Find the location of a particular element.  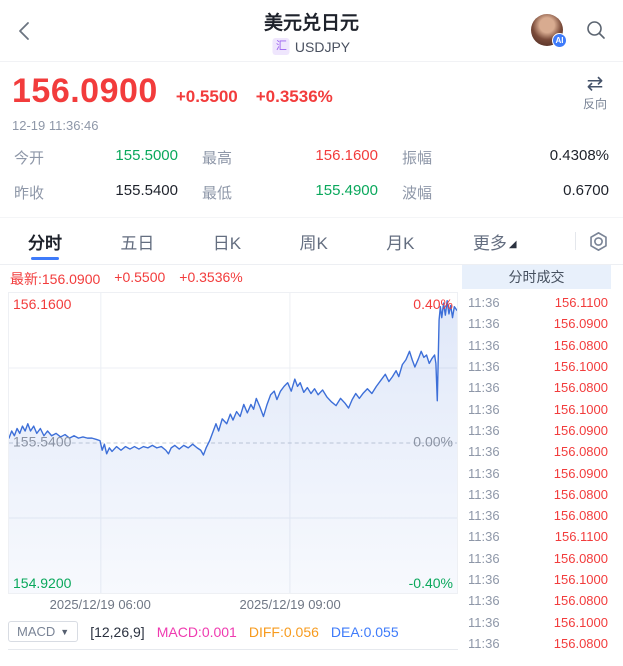

stat-value: 0.4308% is located at coordinates (579, 155).